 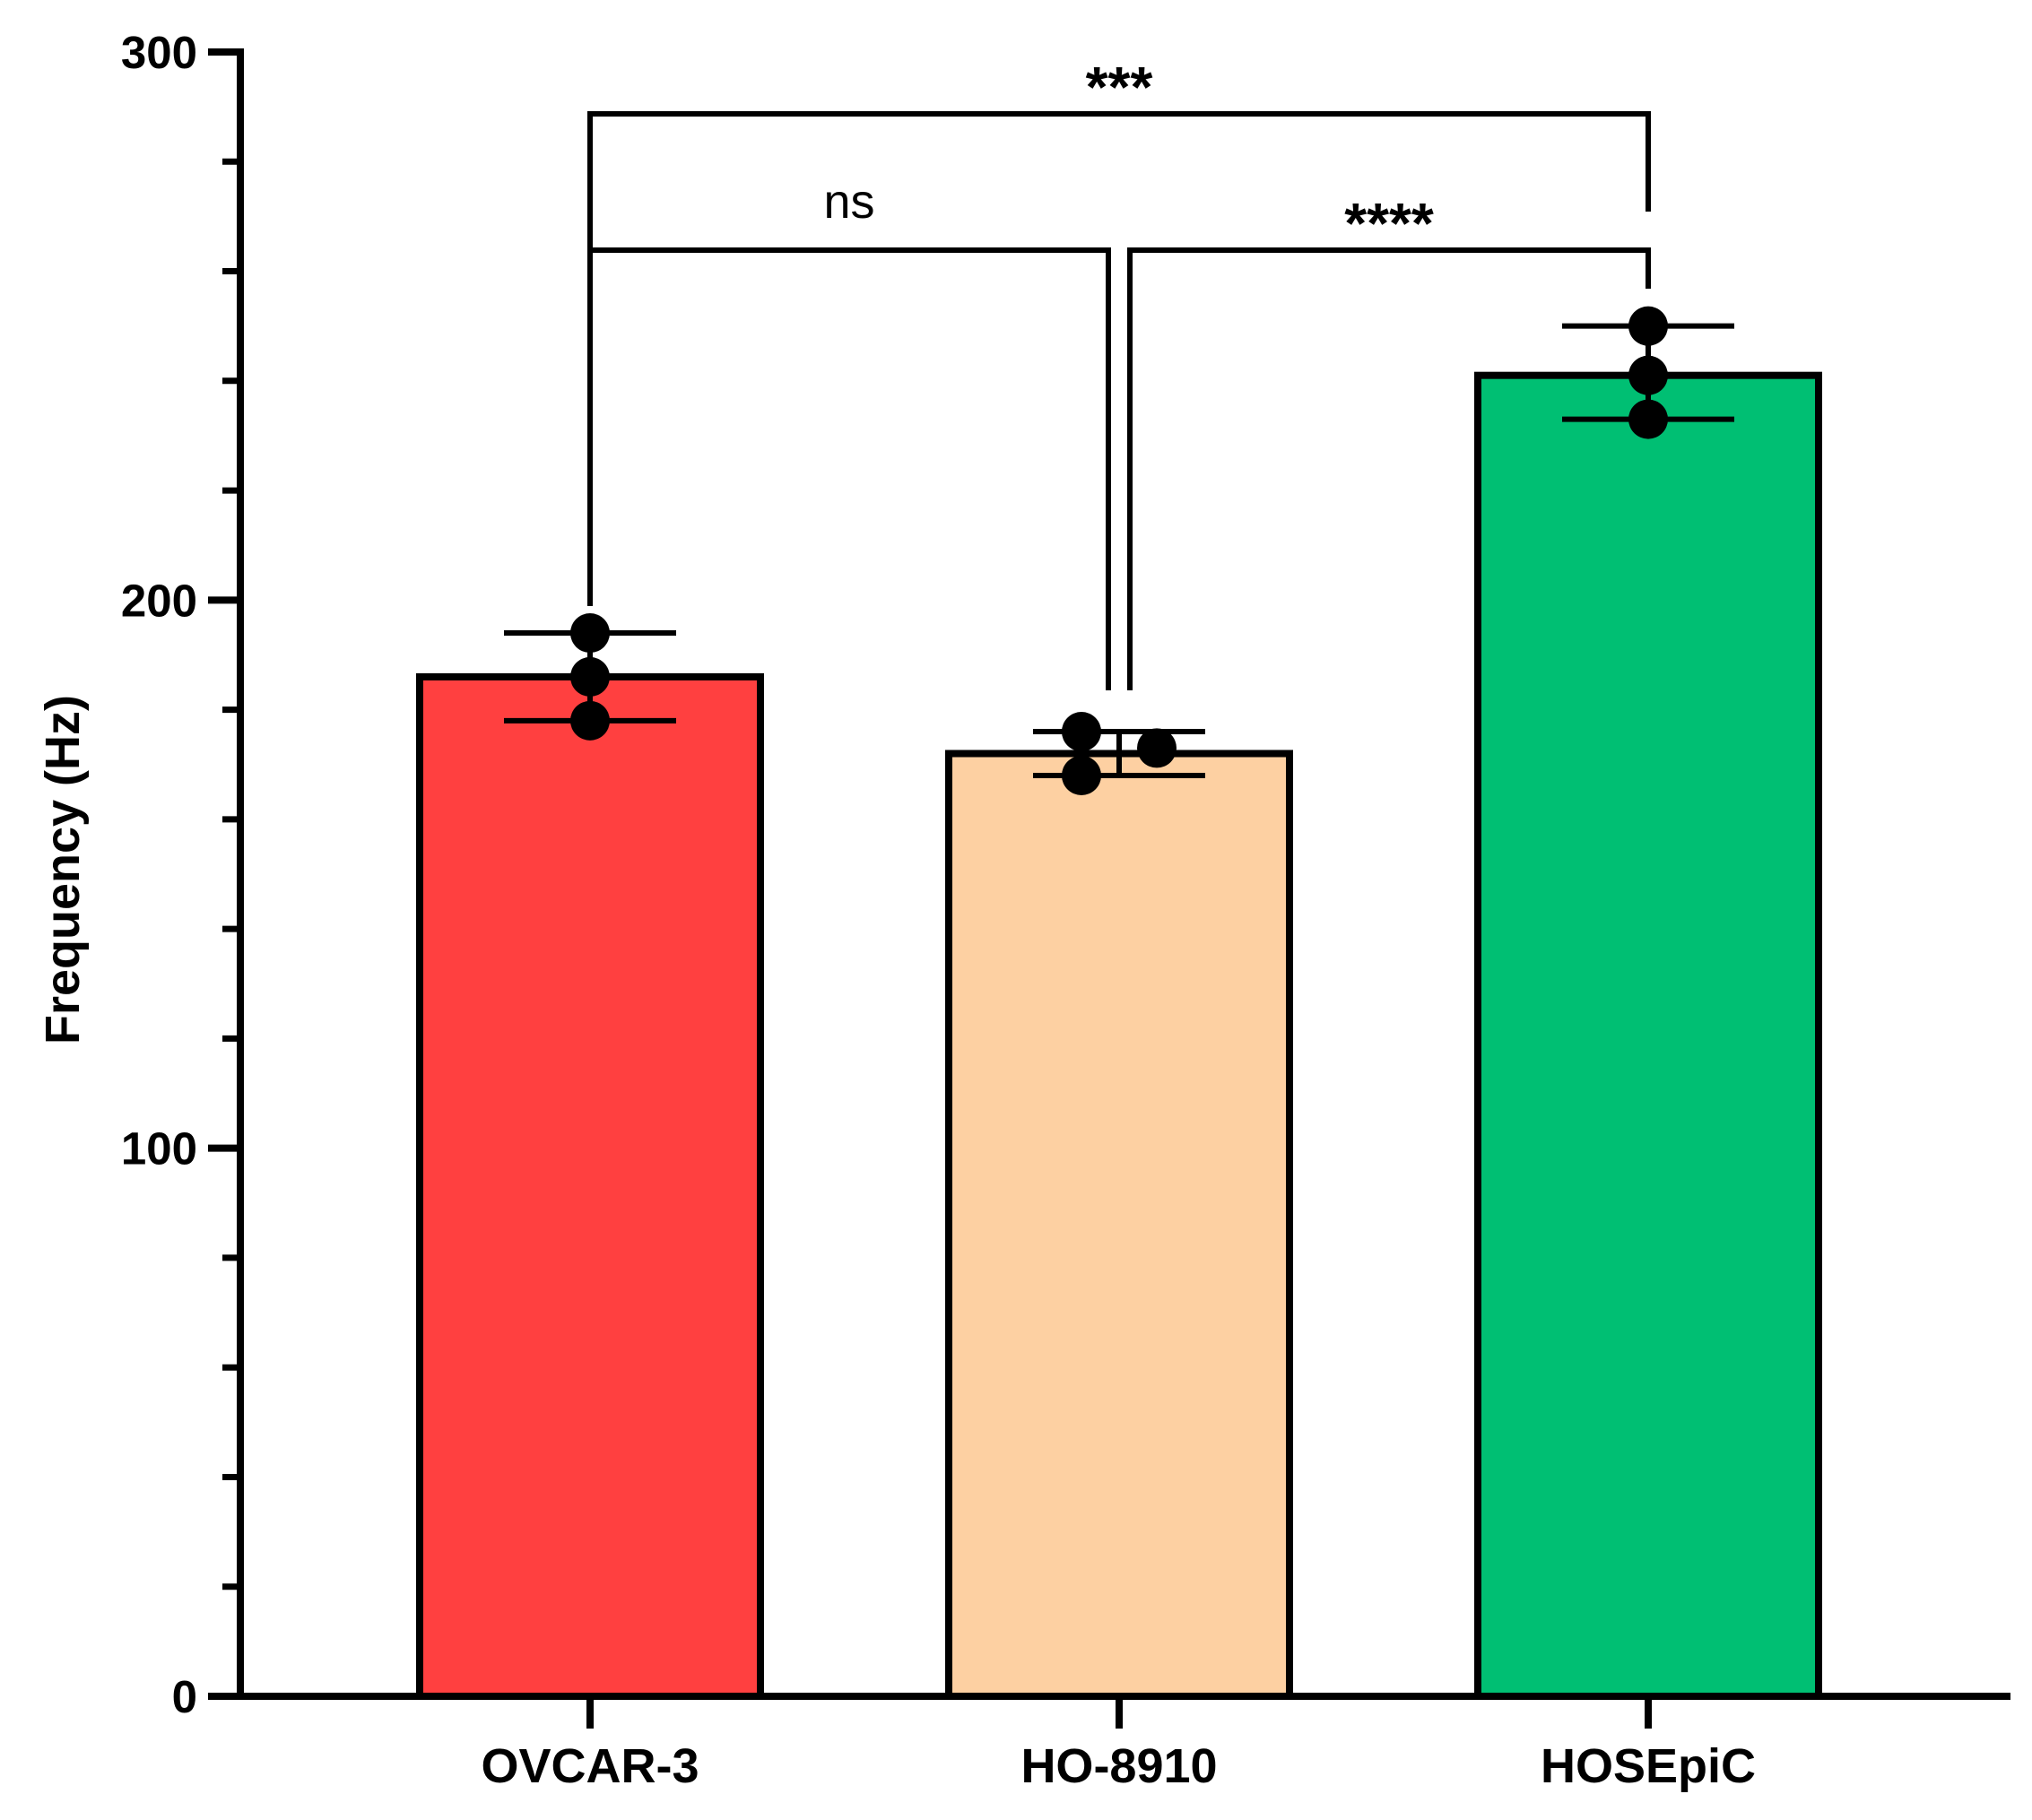 What do you see at coordinates (1119, 87) in the screenshot?
I see `significance-label: ***` at bounding box center [1119, 87].